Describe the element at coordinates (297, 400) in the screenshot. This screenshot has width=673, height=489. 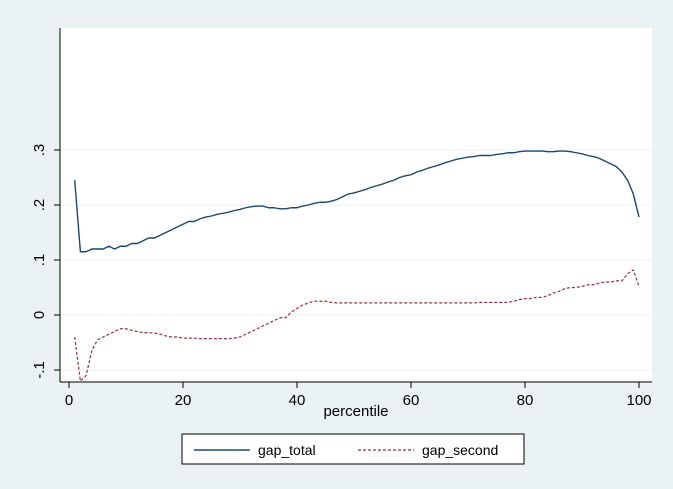
I see `x-tick-label: 40` at that location.